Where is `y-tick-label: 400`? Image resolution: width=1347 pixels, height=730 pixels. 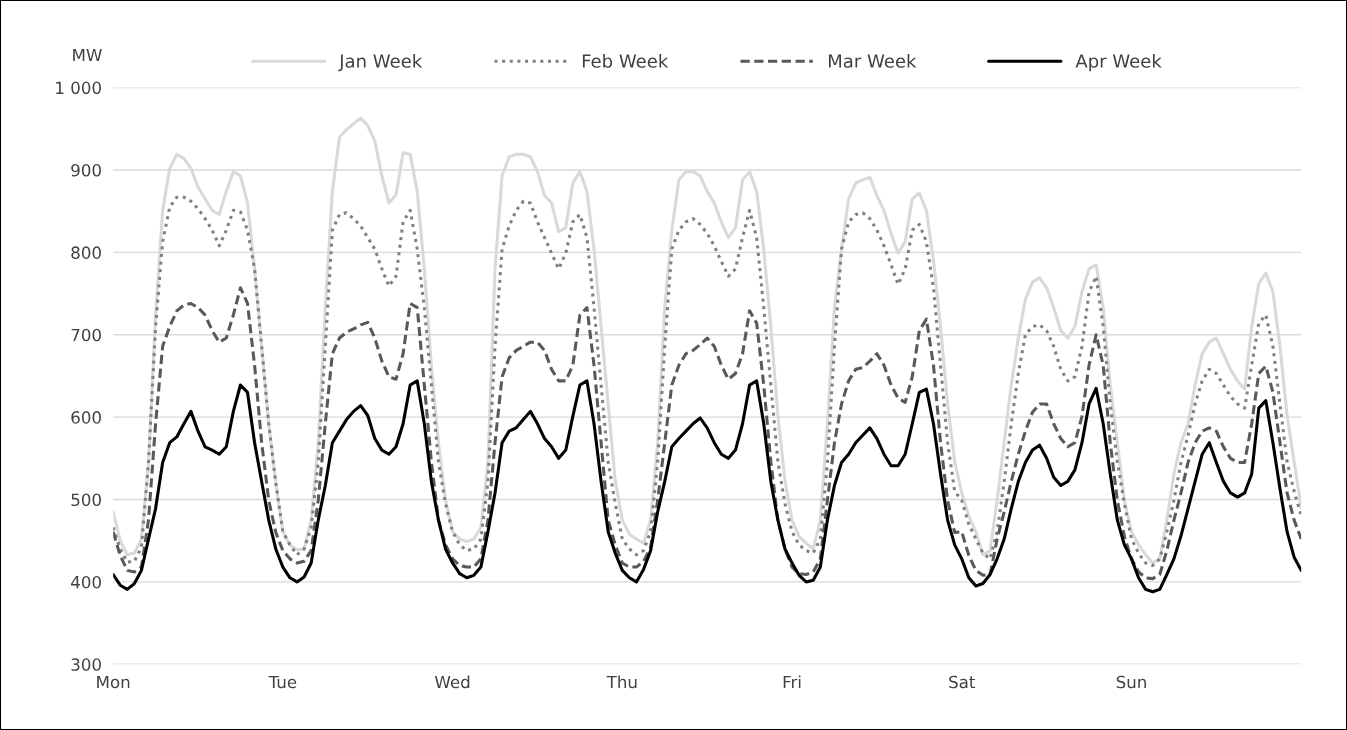 y-tick-label: 400 is located at coordinates (86, 582).